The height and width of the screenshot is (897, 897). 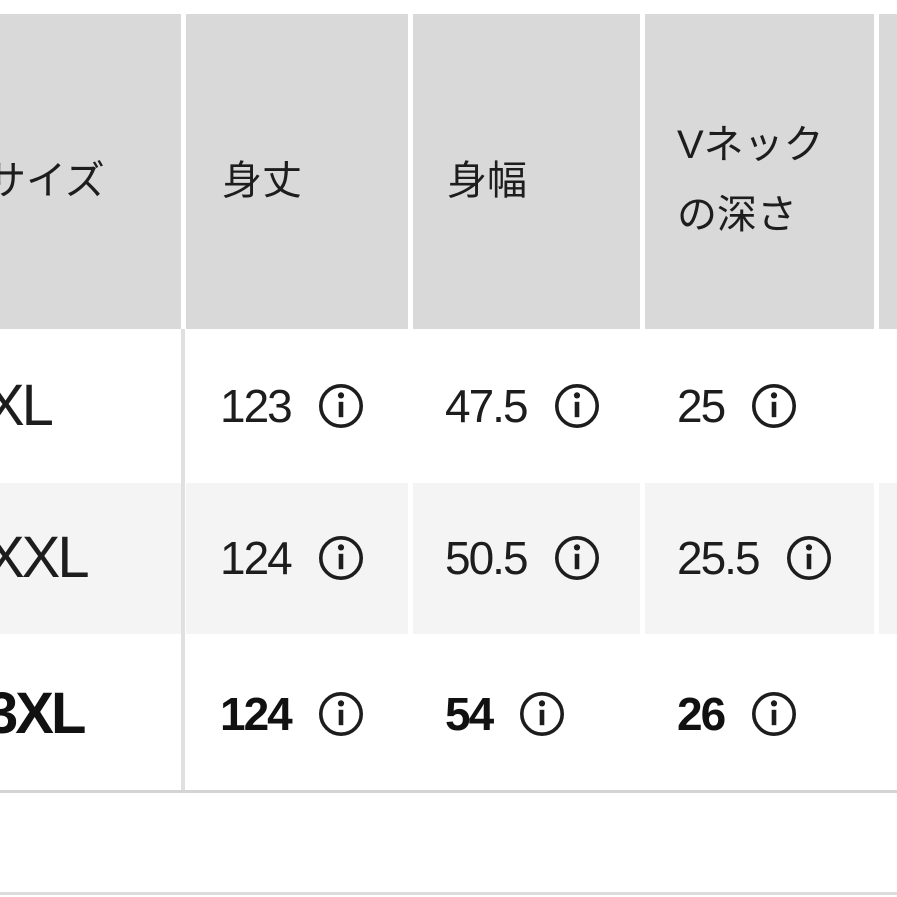 I want to click on measurement-value: 123, so click(x=256, y=406).